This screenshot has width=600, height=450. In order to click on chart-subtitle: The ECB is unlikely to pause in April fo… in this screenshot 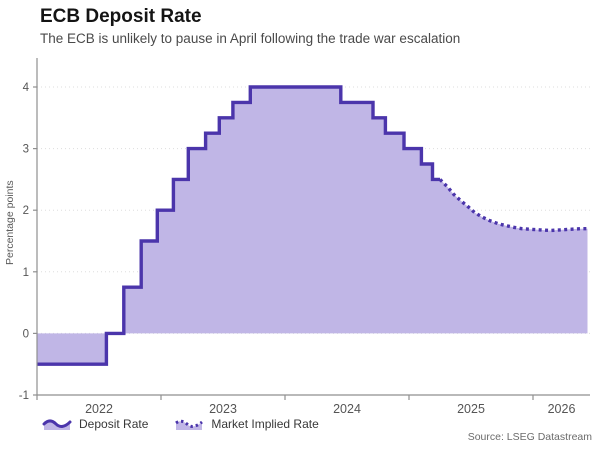, I will do `click(250, 38)`.